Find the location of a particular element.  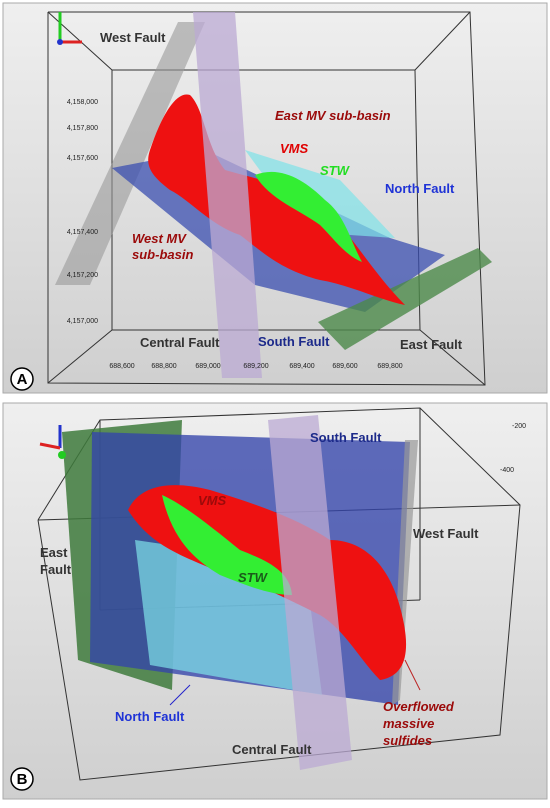

tick-label: -200 is located at coordinates (519, 426).